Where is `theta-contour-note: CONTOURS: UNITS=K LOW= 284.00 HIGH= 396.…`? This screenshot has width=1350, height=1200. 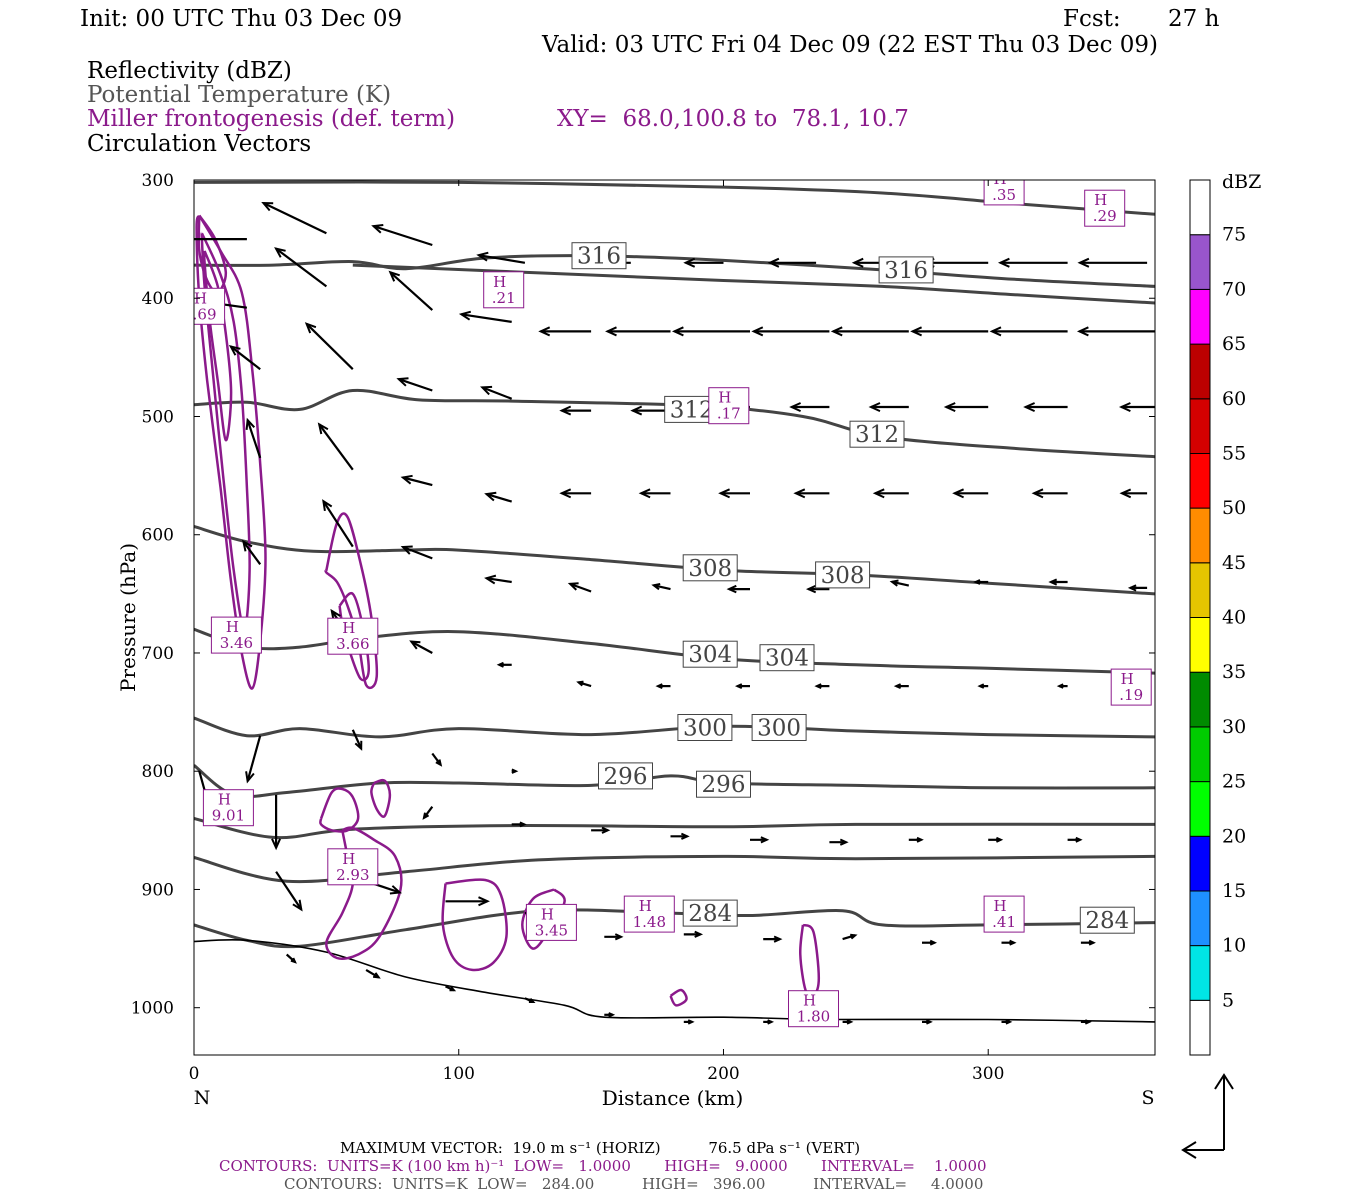
theta-contour-note: CONTOURS: UNITS=K LOW= 284.00 HIGH= 396.… is located at coordinates (634, 1184).